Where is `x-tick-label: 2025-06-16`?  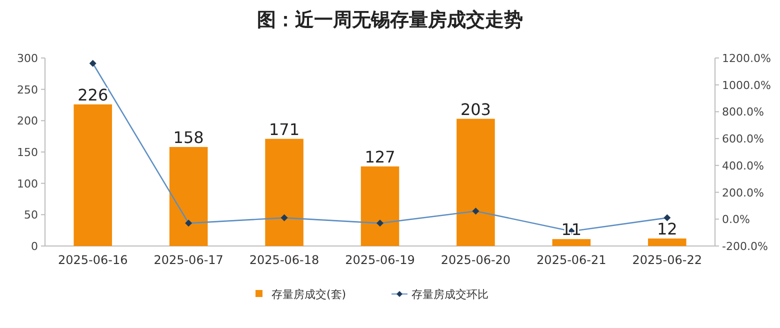
x-tick-label: 2025-06-16 is located at coordinates (93, 260).